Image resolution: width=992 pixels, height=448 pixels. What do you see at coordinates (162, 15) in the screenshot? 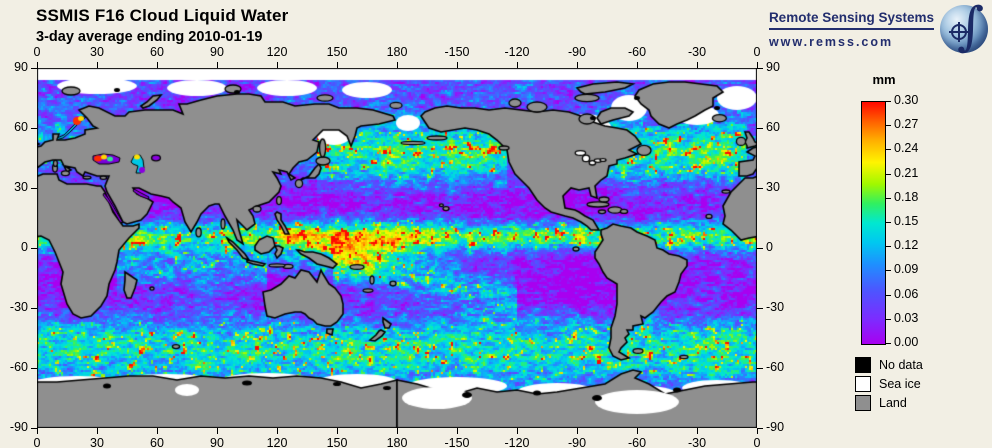
I see `page-title: SSMIS F16 Cloud Liquid Water` at bounding box center [162, 15].